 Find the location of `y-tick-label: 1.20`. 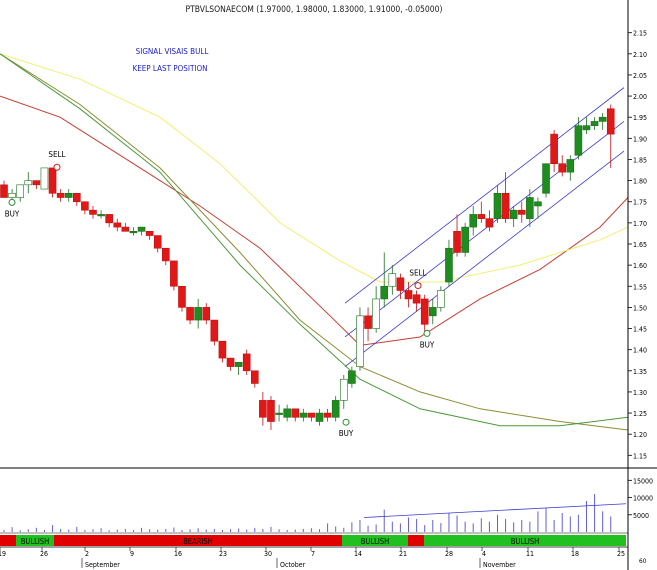

y-tick-label: 1.20 is located at coordinates (640, 435).